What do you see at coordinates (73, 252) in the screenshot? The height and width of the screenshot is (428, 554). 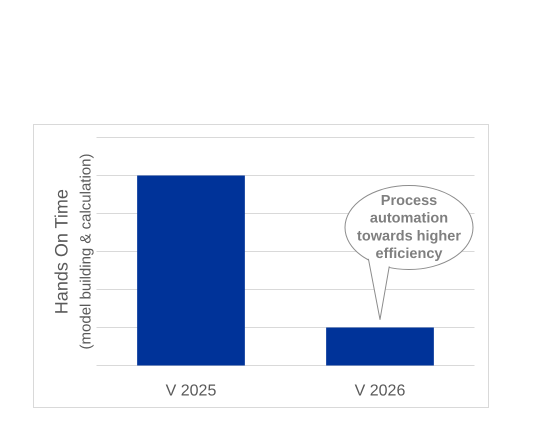 I see `y-axis-title: Hands On Time (model building & calculation)` at bounding box center [73, 252].